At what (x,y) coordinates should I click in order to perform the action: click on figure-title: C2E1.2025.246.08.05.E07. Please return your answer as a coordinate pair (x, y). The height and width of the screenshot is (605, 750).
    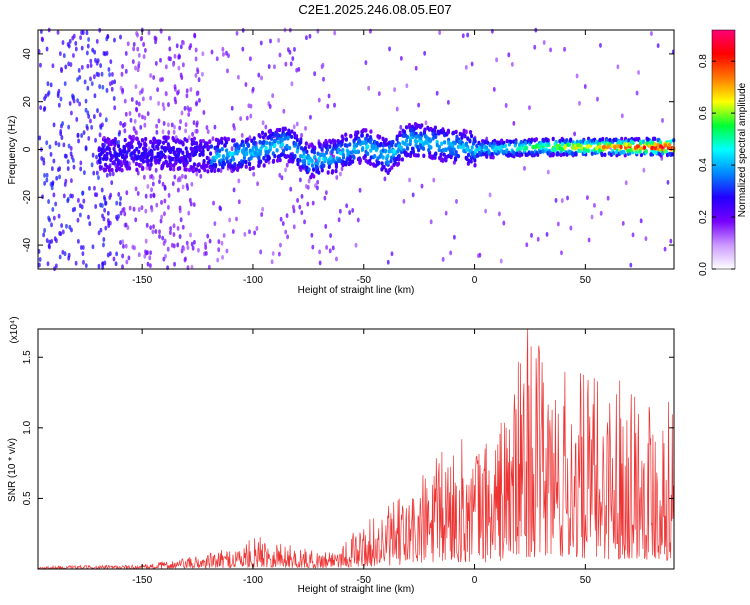
    Looking at the image, I should click on (374, 9).